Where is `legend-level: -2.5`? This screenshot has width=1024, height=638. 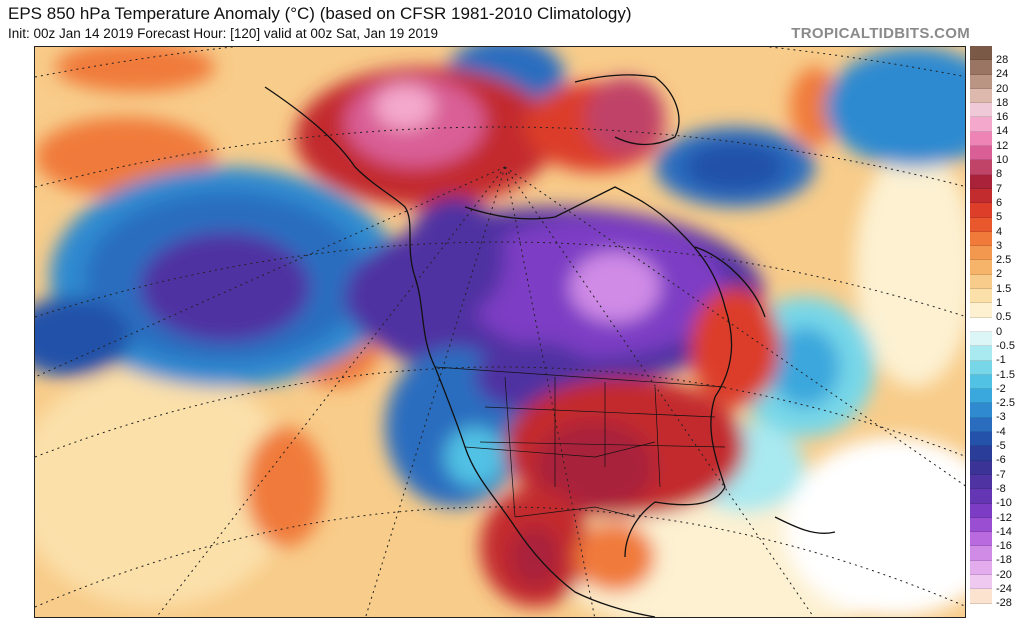 legend-level: -2.5 is located at coordinates (997, 399).